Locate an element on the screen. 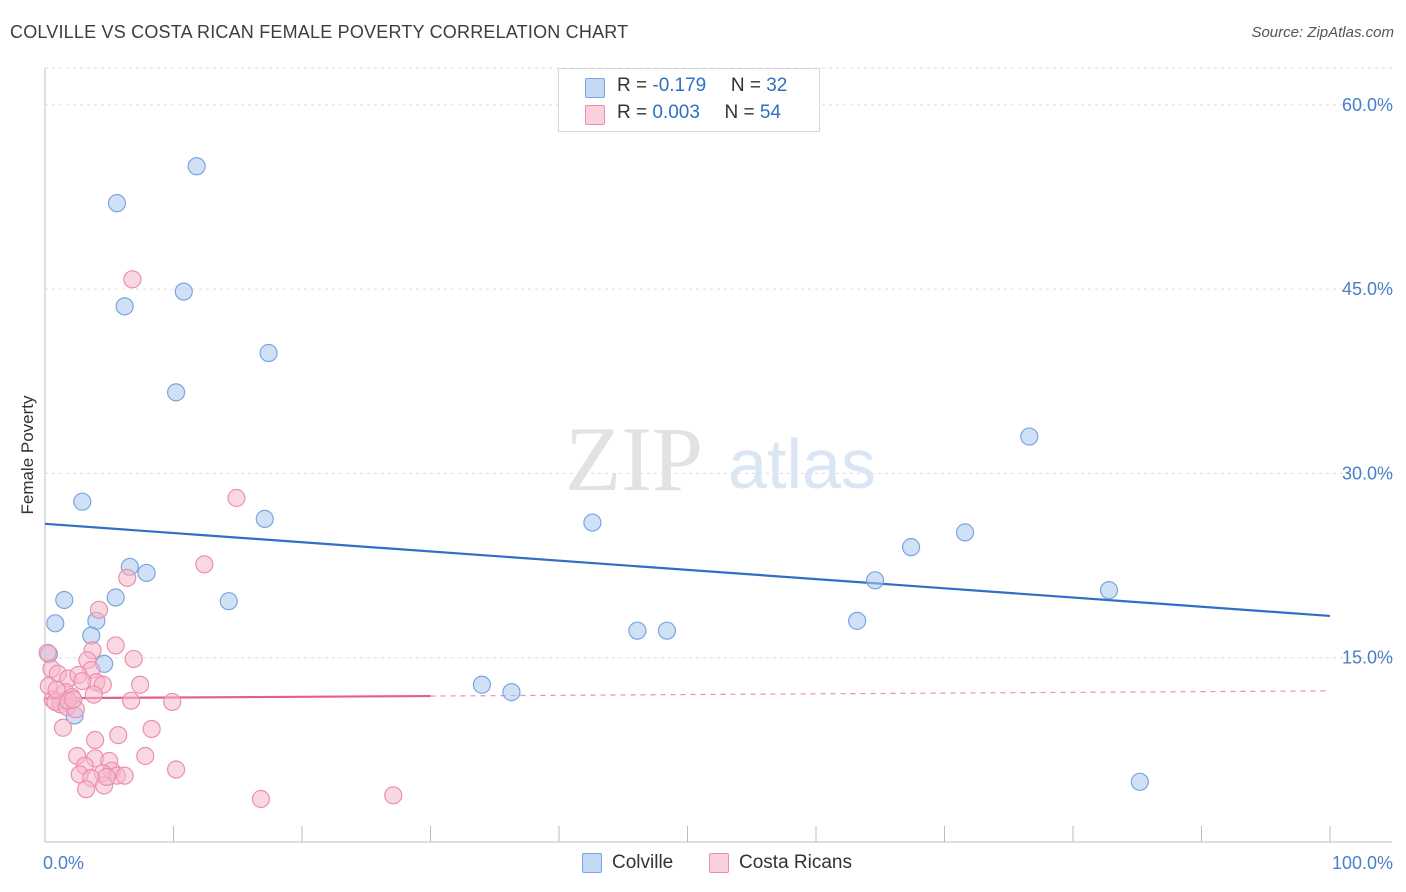 Image resolution: width=1406 pixels, height=892 pixels. source-label: Source: ZipAtlas.com is located at coordinates (1322, 32).